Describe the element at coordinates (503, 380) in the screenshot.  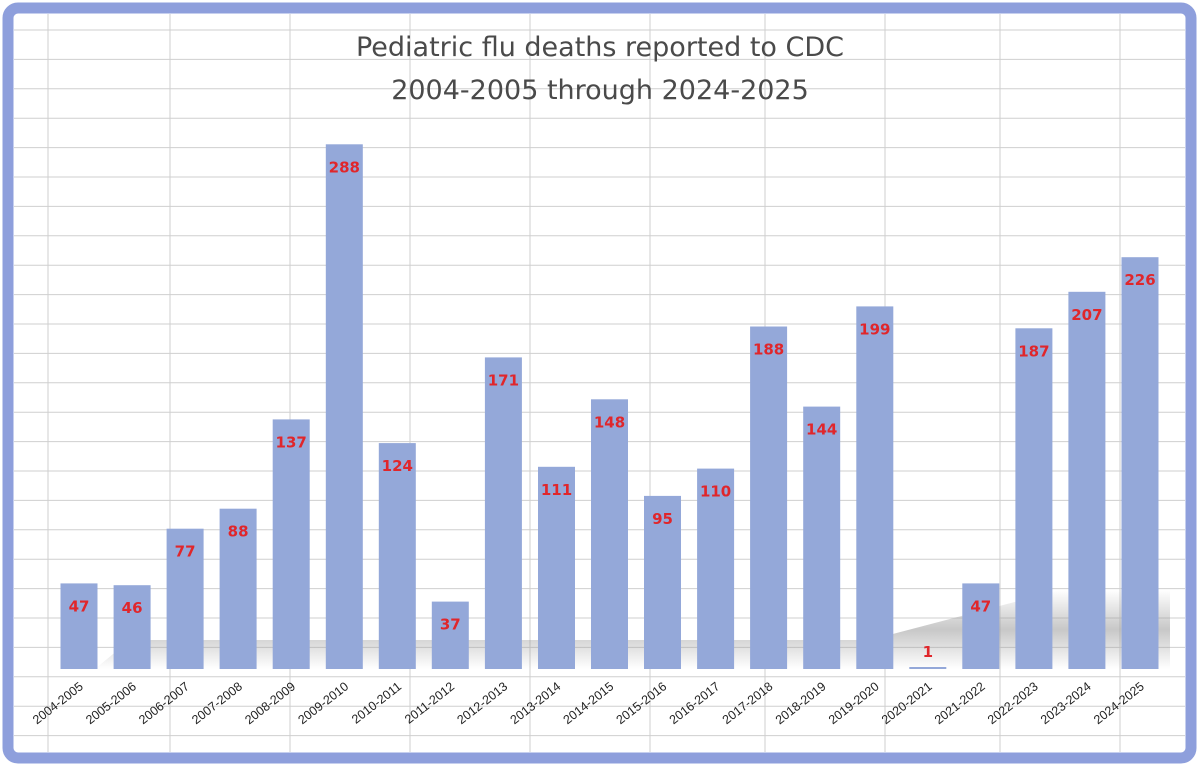
I see `value-label-2012-2013: 171` at that location.